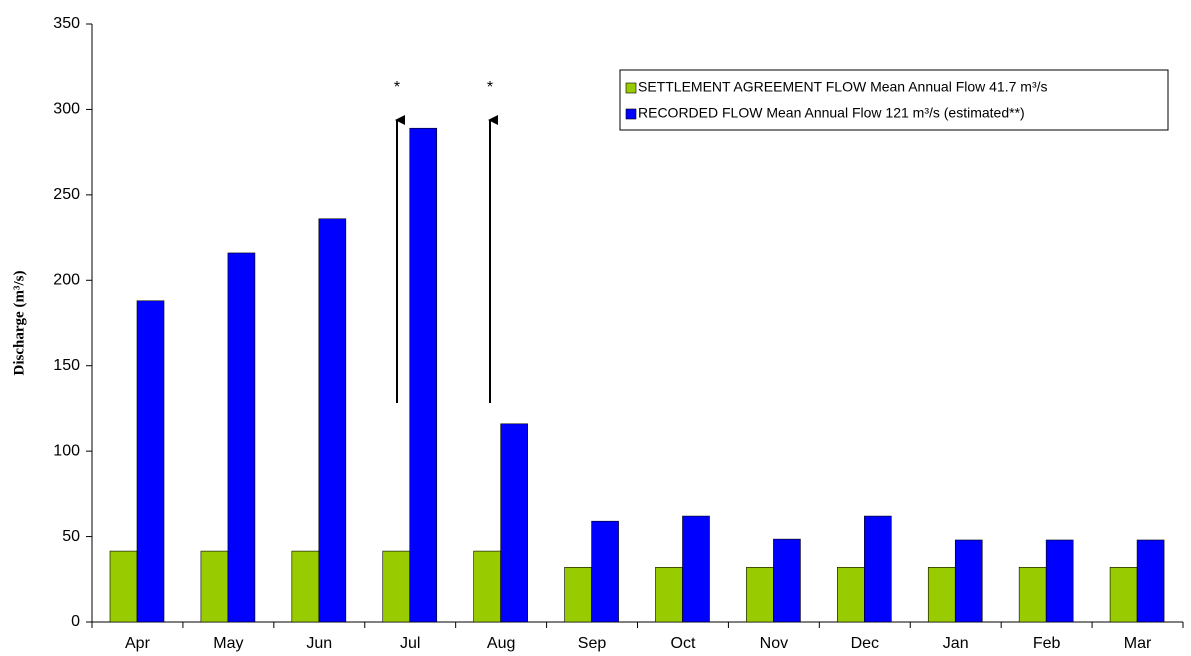 This screenshot has height=656, width=1191. I want to click on x-tick-label: Oct, so click(683, 643).